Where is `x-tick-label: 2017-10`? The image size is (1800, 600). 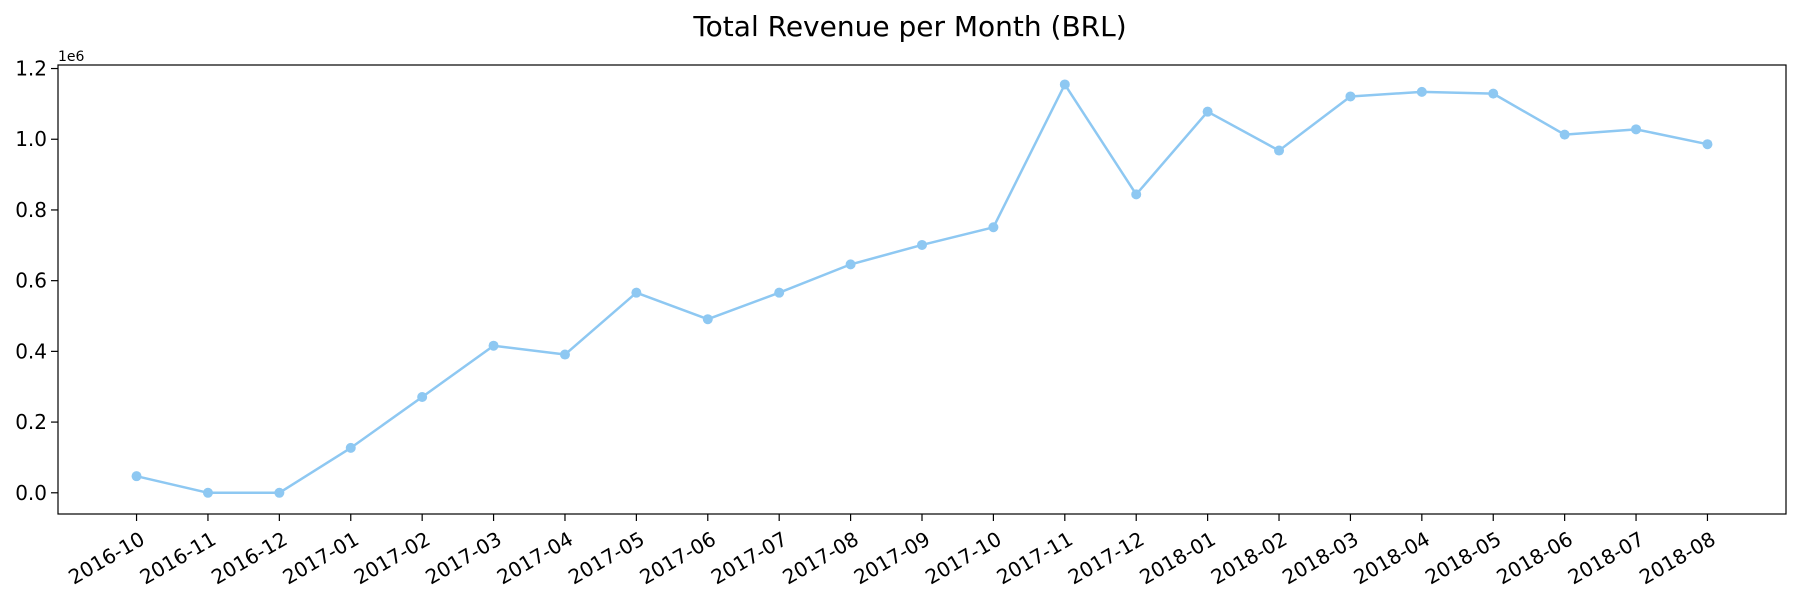 x-tick-label: 2017-10 is located at coordinates (963, 558).